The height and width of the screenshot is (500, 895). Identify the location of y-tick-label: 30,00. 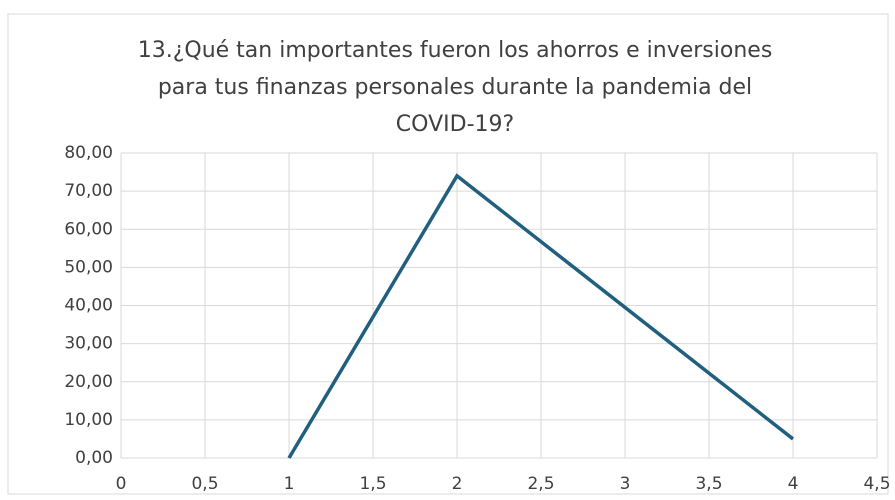
(88, 344).